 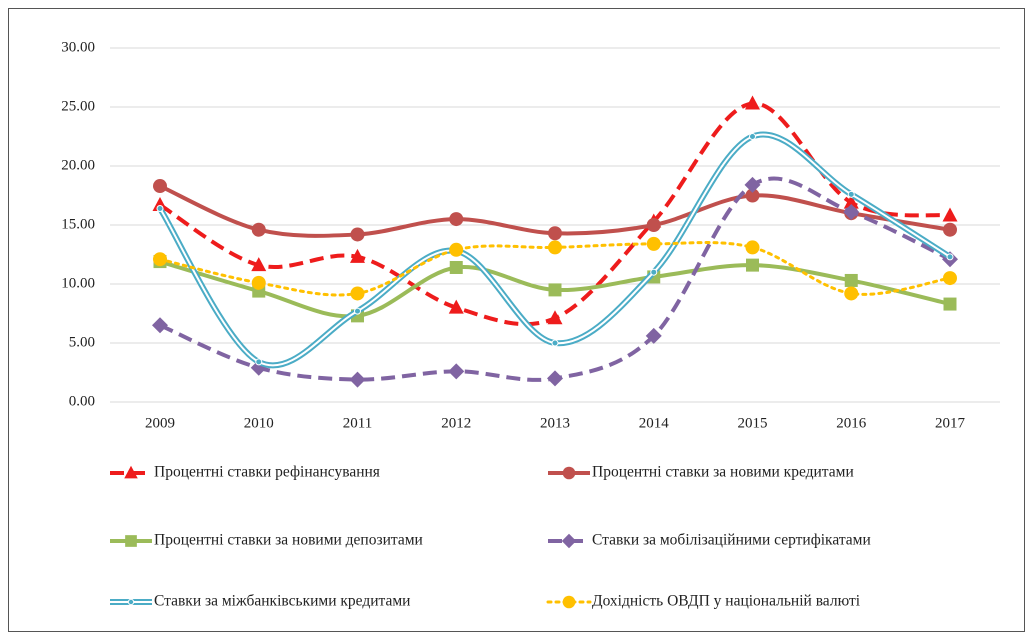 What do you see at coordinates (78, 283) in the screenshot?
I see `y-tick-label: 10.00` at bounding box center [78, 283].